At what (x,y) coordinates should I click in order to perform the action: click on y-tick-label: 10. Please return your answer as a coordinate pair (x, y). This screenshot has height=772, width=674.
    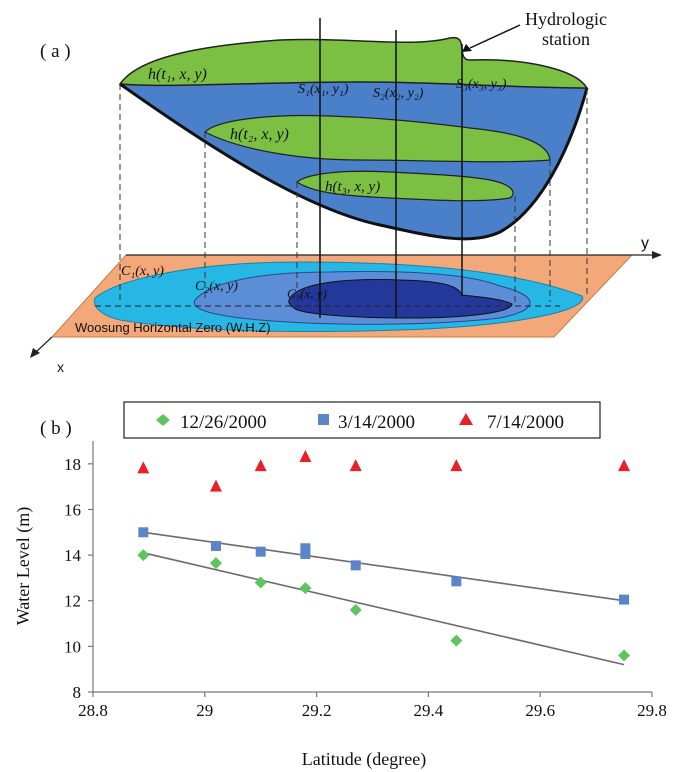
    Looking at the image, I should click on (72, 646).